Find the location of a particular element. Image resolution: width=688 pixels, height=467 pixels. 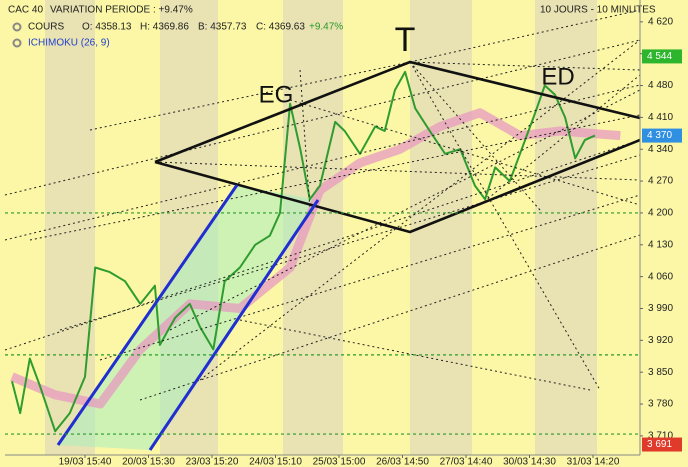

x-tick-label: 20/03 15:30 is located at coordinates (148, 462).